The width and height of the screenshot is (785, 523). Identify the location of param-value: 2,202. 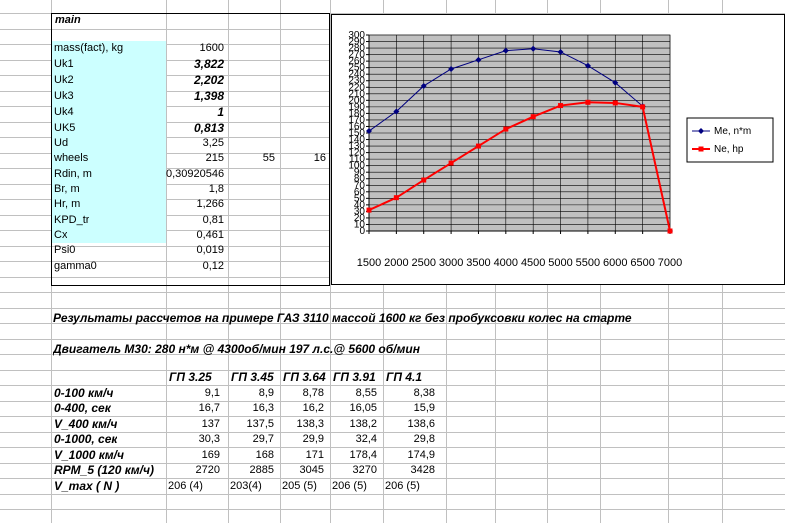
(208, 80).